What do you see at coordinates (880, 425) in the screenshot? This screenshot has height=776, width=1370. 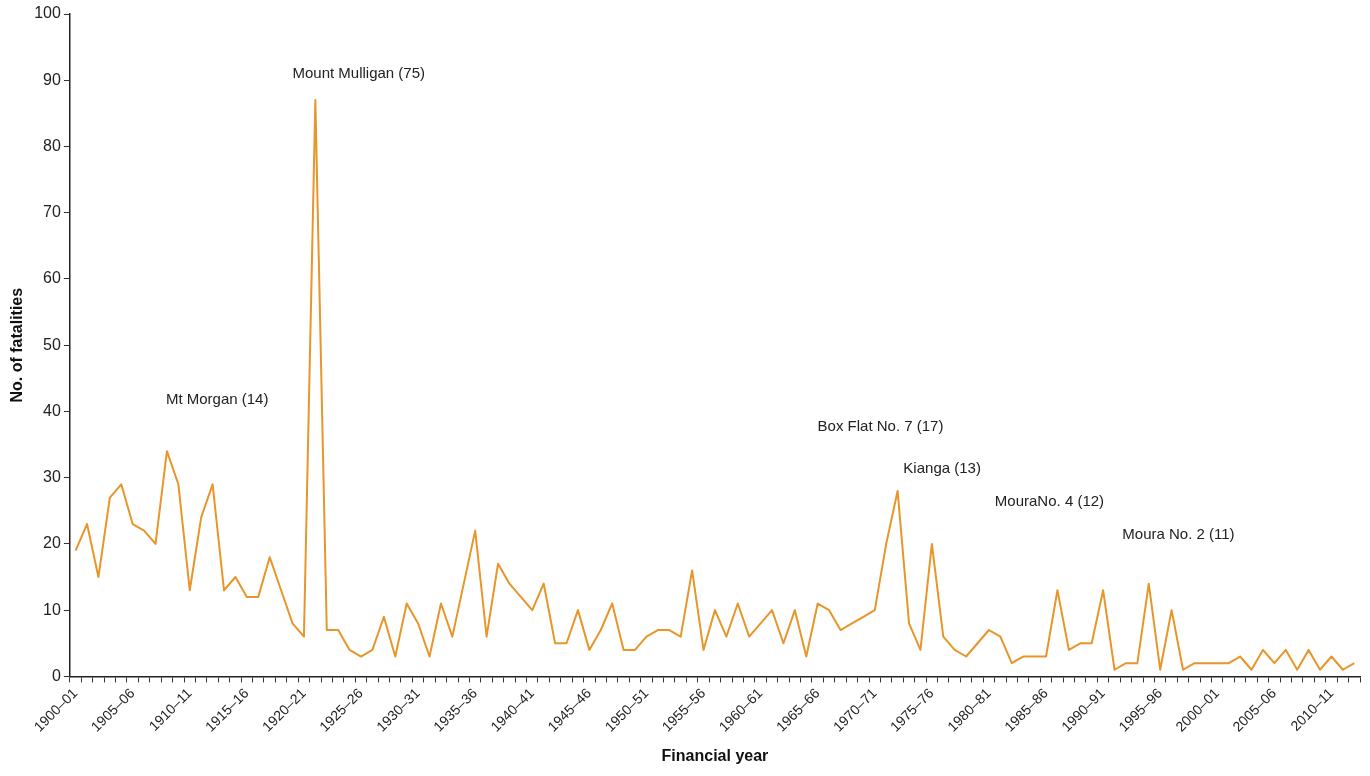 I see `annotation: Box Flat No. 7 (17)` at bounding box center [880, 425].